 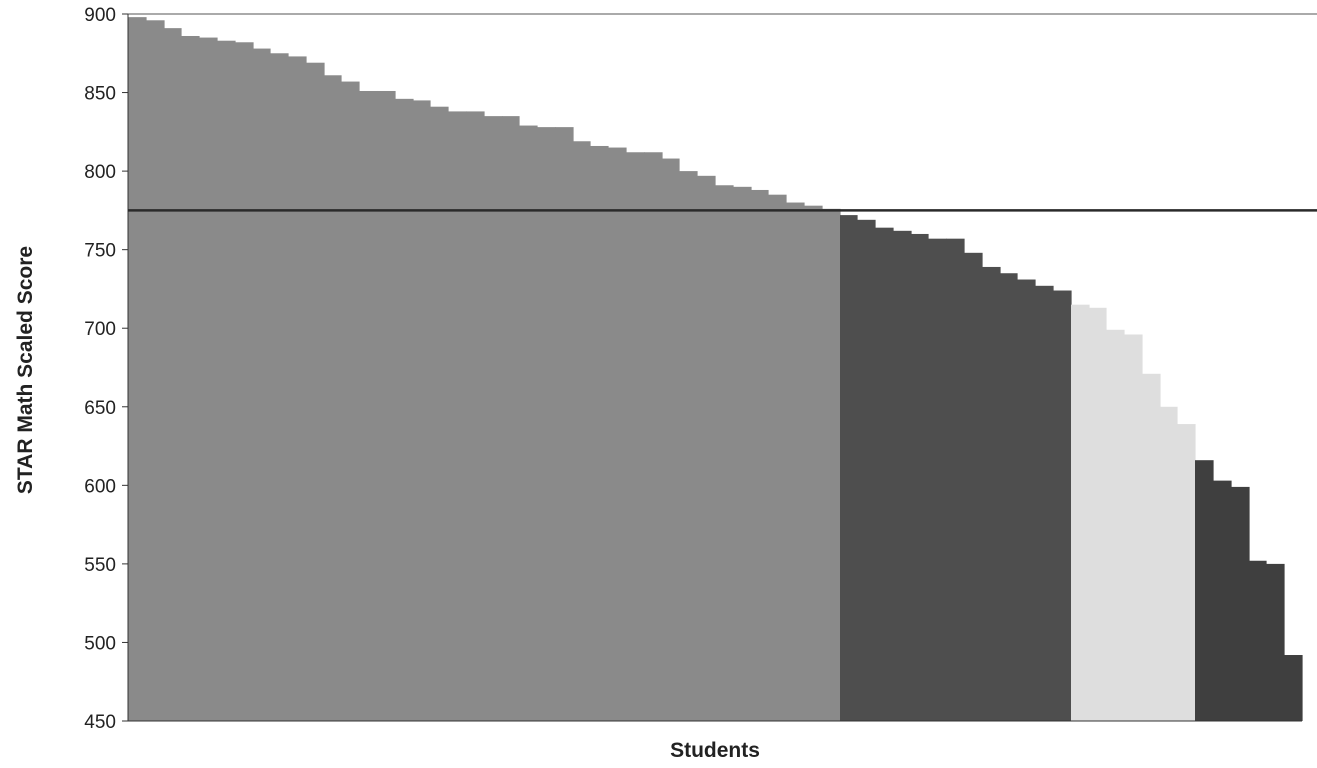 I want to click on y-tick-label: 750, so click(x=100, y=251).